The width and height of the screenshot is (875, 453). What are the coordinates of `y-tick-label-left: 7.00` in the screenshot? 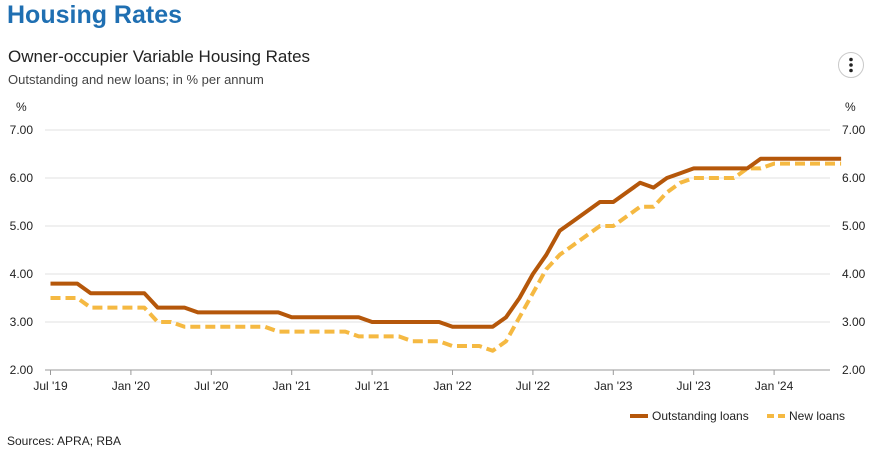 It's located at (22, 130).